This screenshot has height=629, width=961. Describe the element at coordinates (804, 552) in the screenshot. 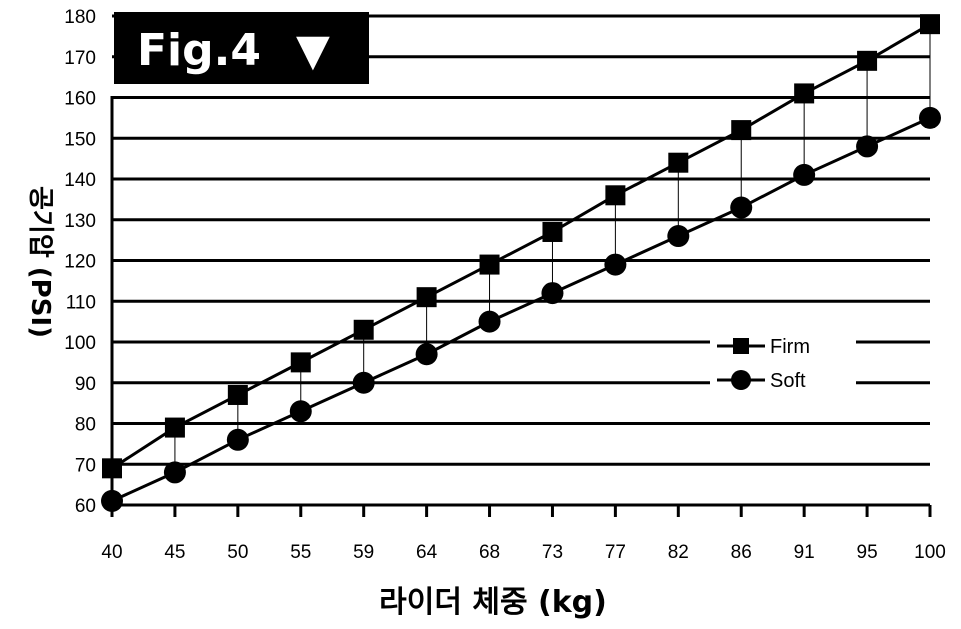

I see `x-tick-label: 91` at that location.